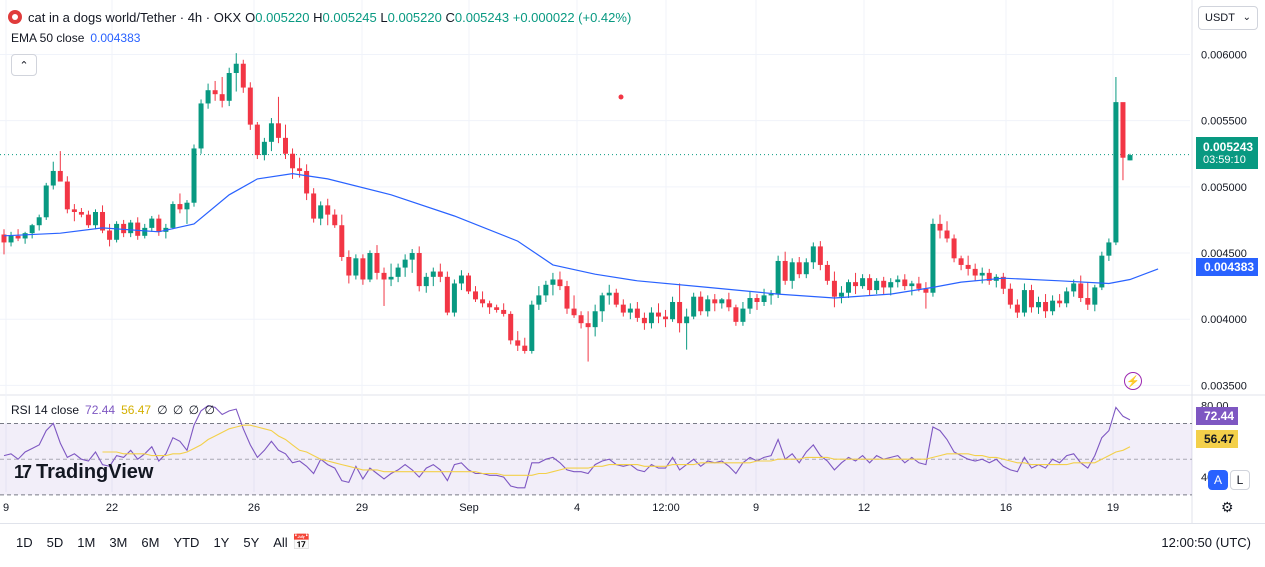 The height and width of the screenshot is (567, 1265). Describe the element at coordinates (621, 97) in the screenshot. I see `alert-marker-dot` at that location.